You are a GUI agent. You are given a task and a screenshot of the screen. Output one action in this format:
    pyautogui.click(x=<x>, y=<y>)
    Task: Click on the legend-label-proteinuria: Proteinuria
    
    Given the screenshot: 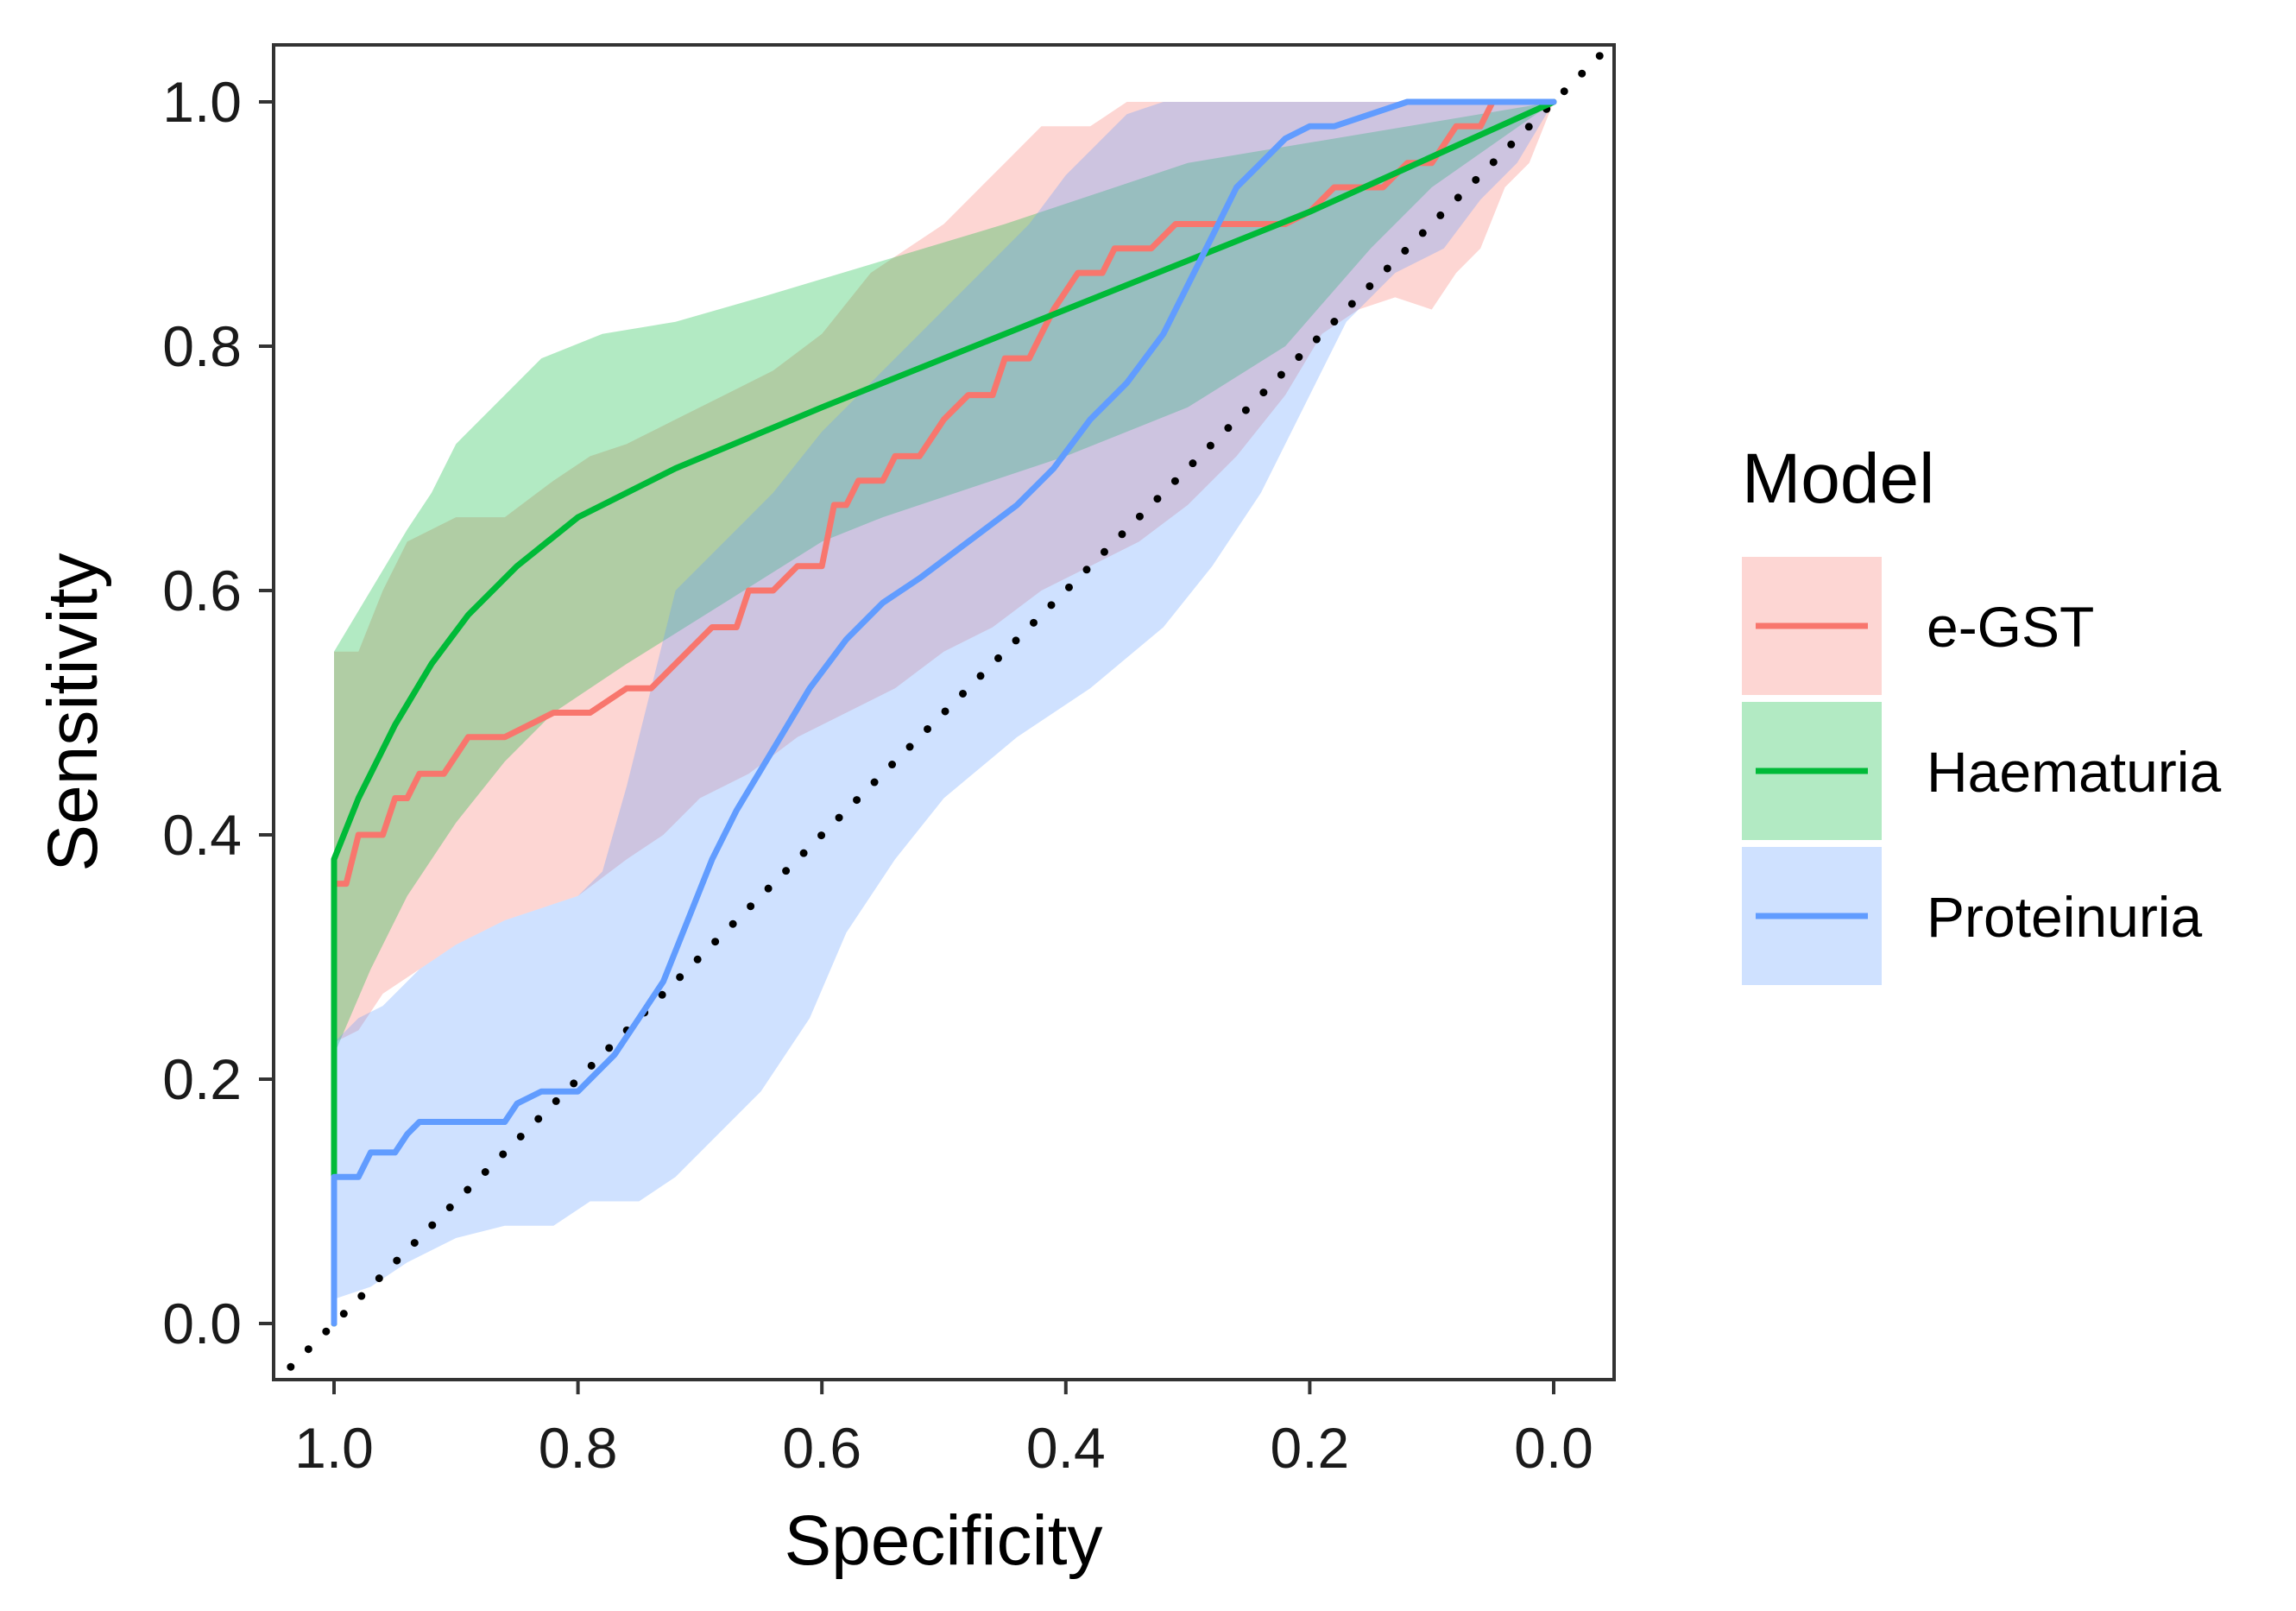 What is the action you would take?
    pyautogui.click(x=2064, y=917)
    